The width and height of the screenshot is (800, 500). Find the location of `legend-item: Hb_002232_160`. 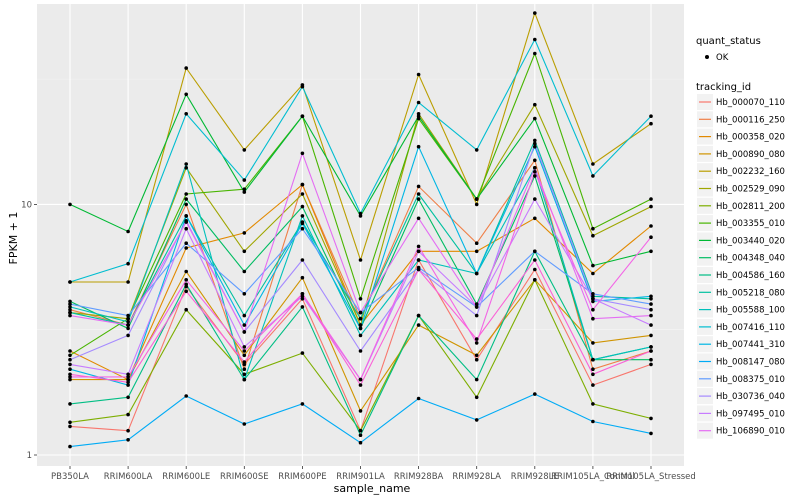

legend-item: Hb_002232_160 is located at coordinates (741, 171).